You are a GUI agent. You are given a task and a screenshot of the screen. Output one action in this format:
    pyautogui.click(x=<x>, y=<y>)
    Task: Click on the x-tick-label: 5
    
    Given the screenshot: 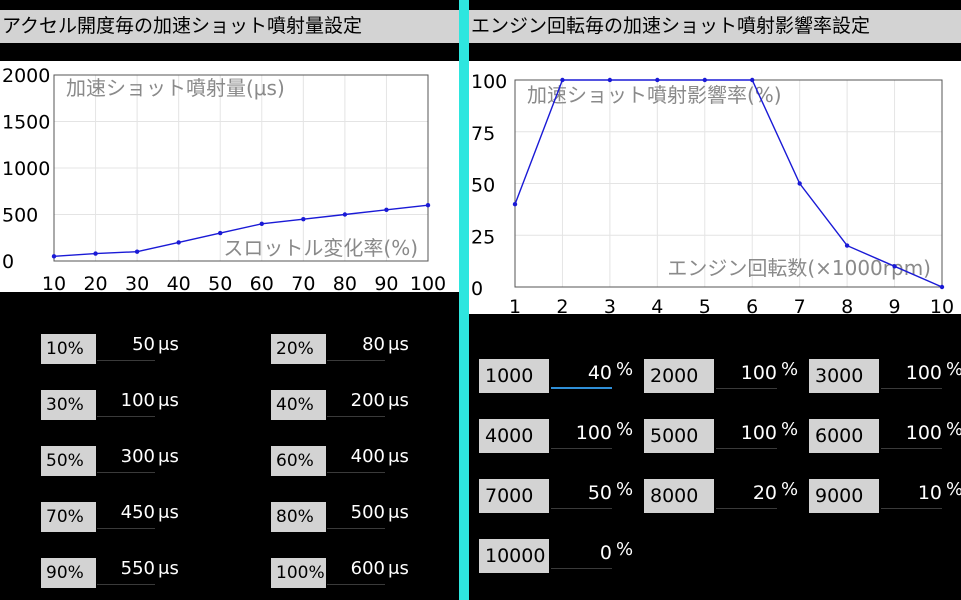 What is the action you would take?
    pyautogui.click(x=705, y=305)
    